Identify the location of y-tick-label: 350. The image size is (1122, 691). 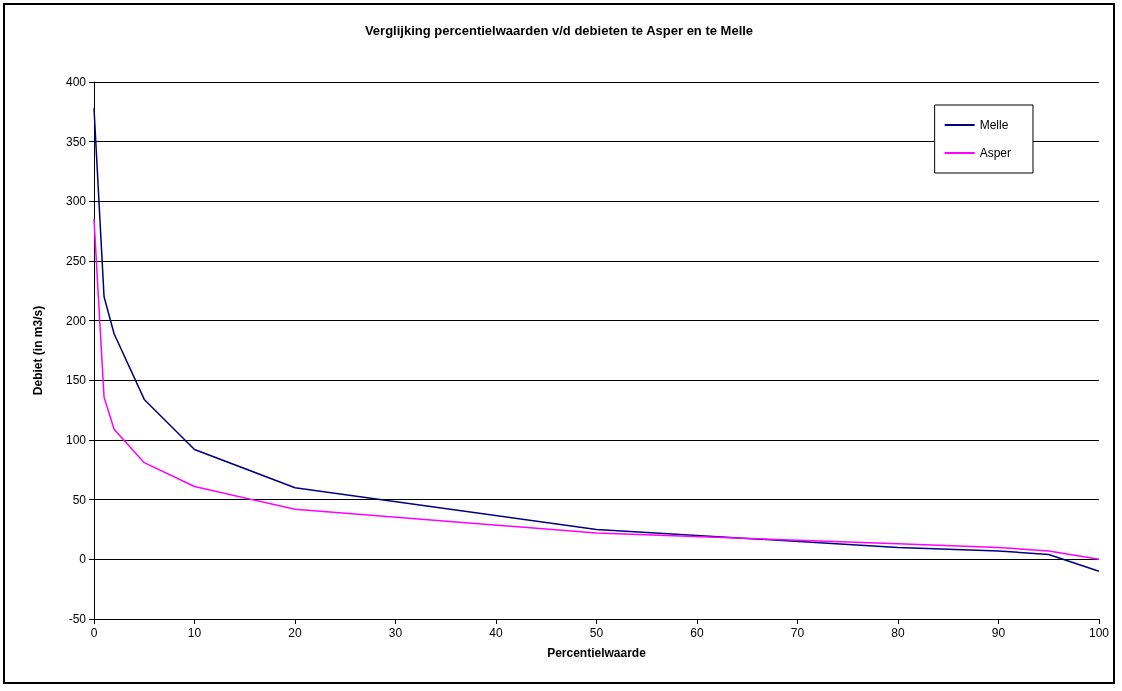
(76, 141).